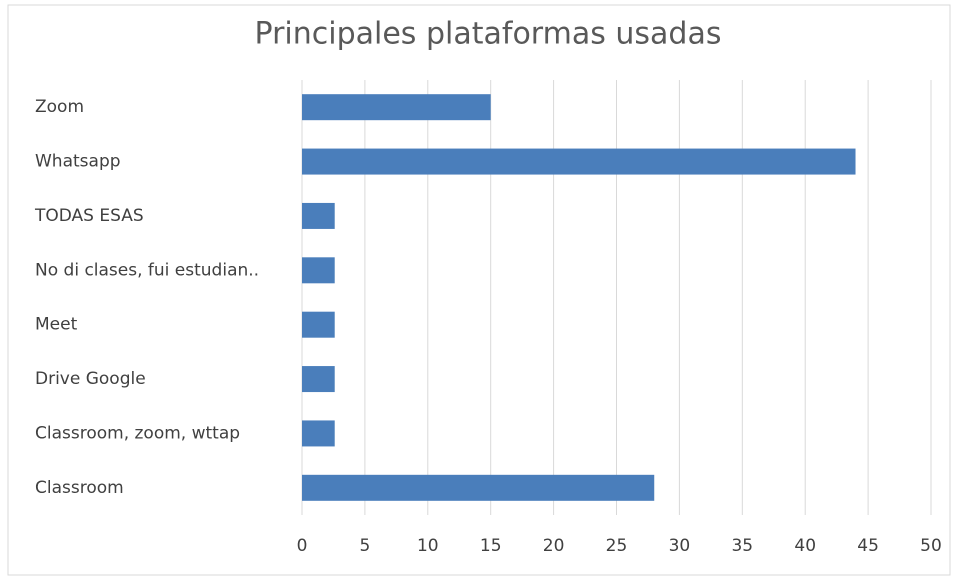  What do you see at coordinates (89, 216) in the screenshot?
I see `y-tick-label: TODAS ESAS` at bounding box center [89, 216].